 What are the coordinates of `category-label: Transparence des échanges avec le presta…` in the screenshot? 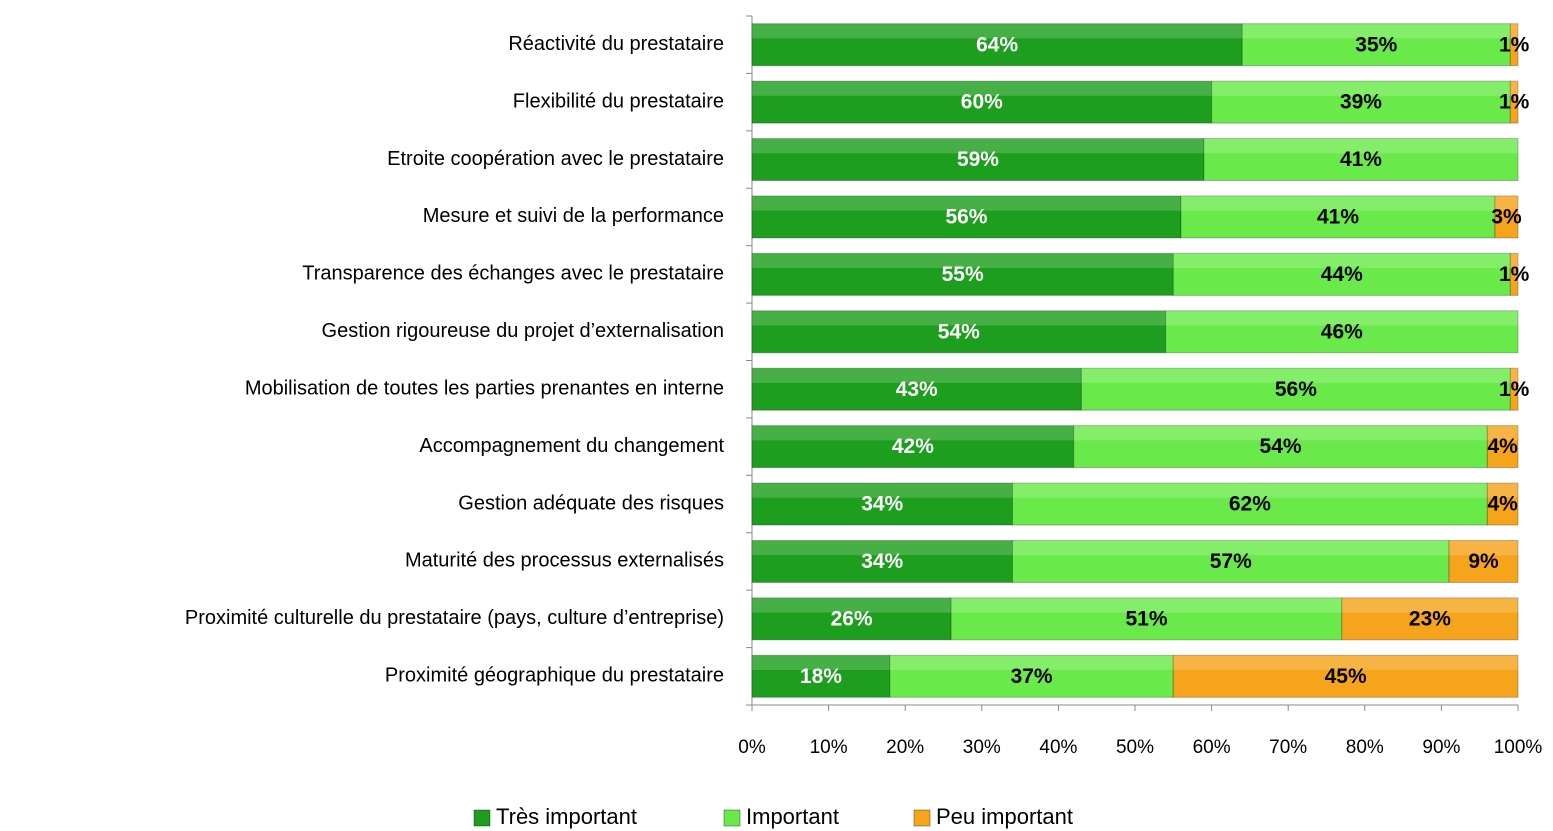 It's located at (513, 274).